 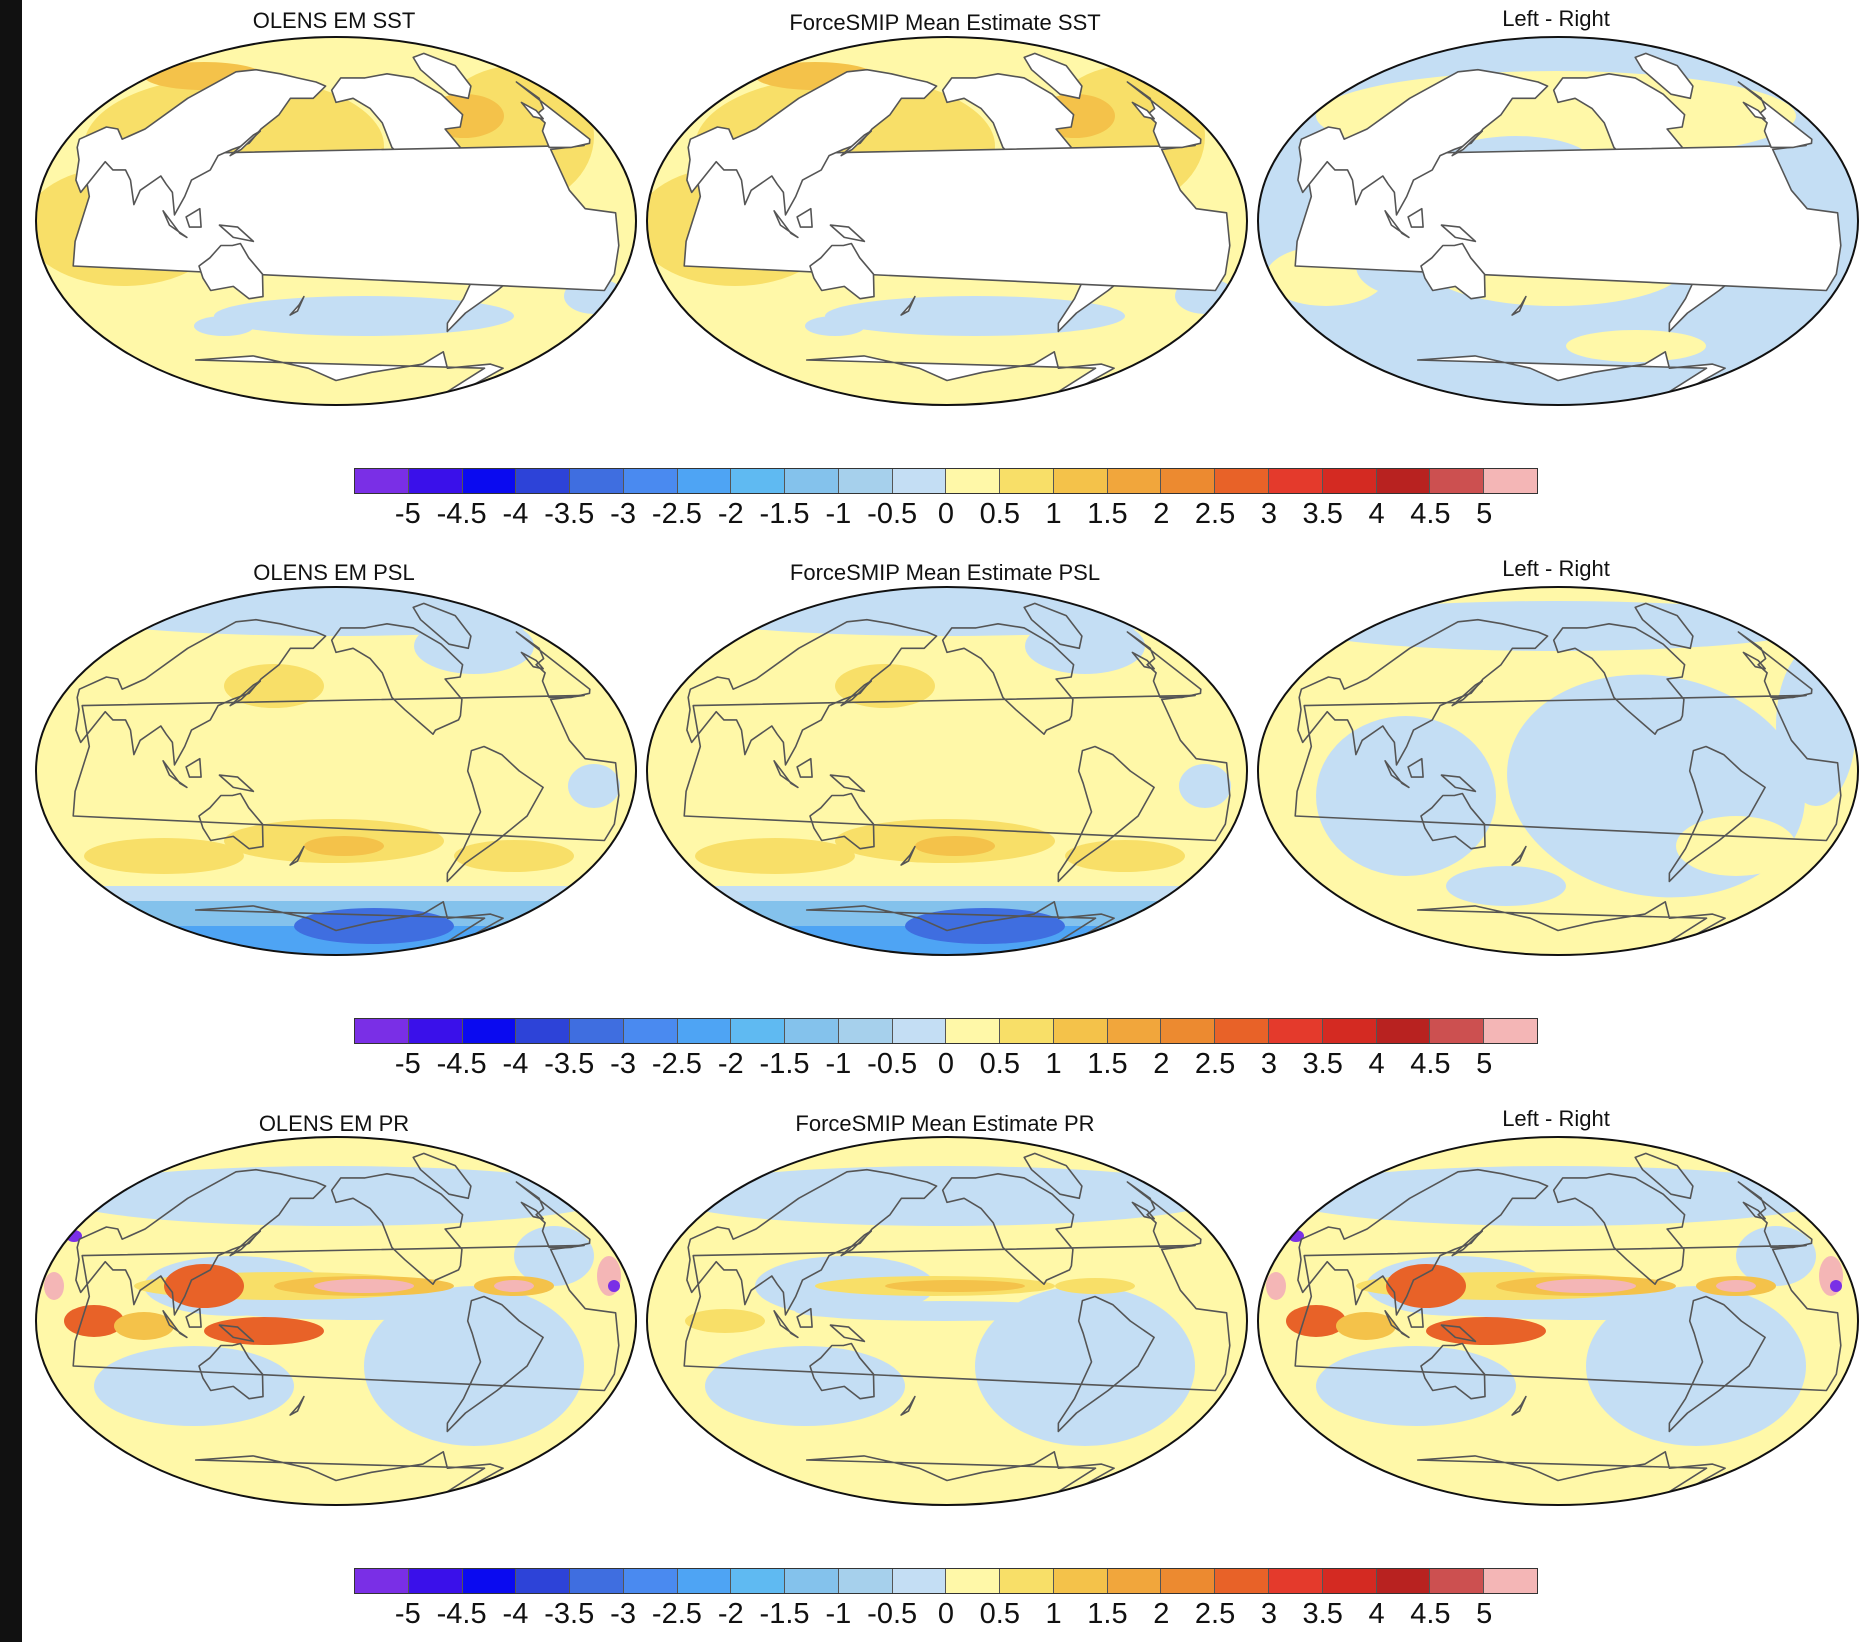 What do you see at coordinates (623, 1064) in the screenshot?
I see `colorbar-tick-label: -3` at bounding box center [623, 1064].